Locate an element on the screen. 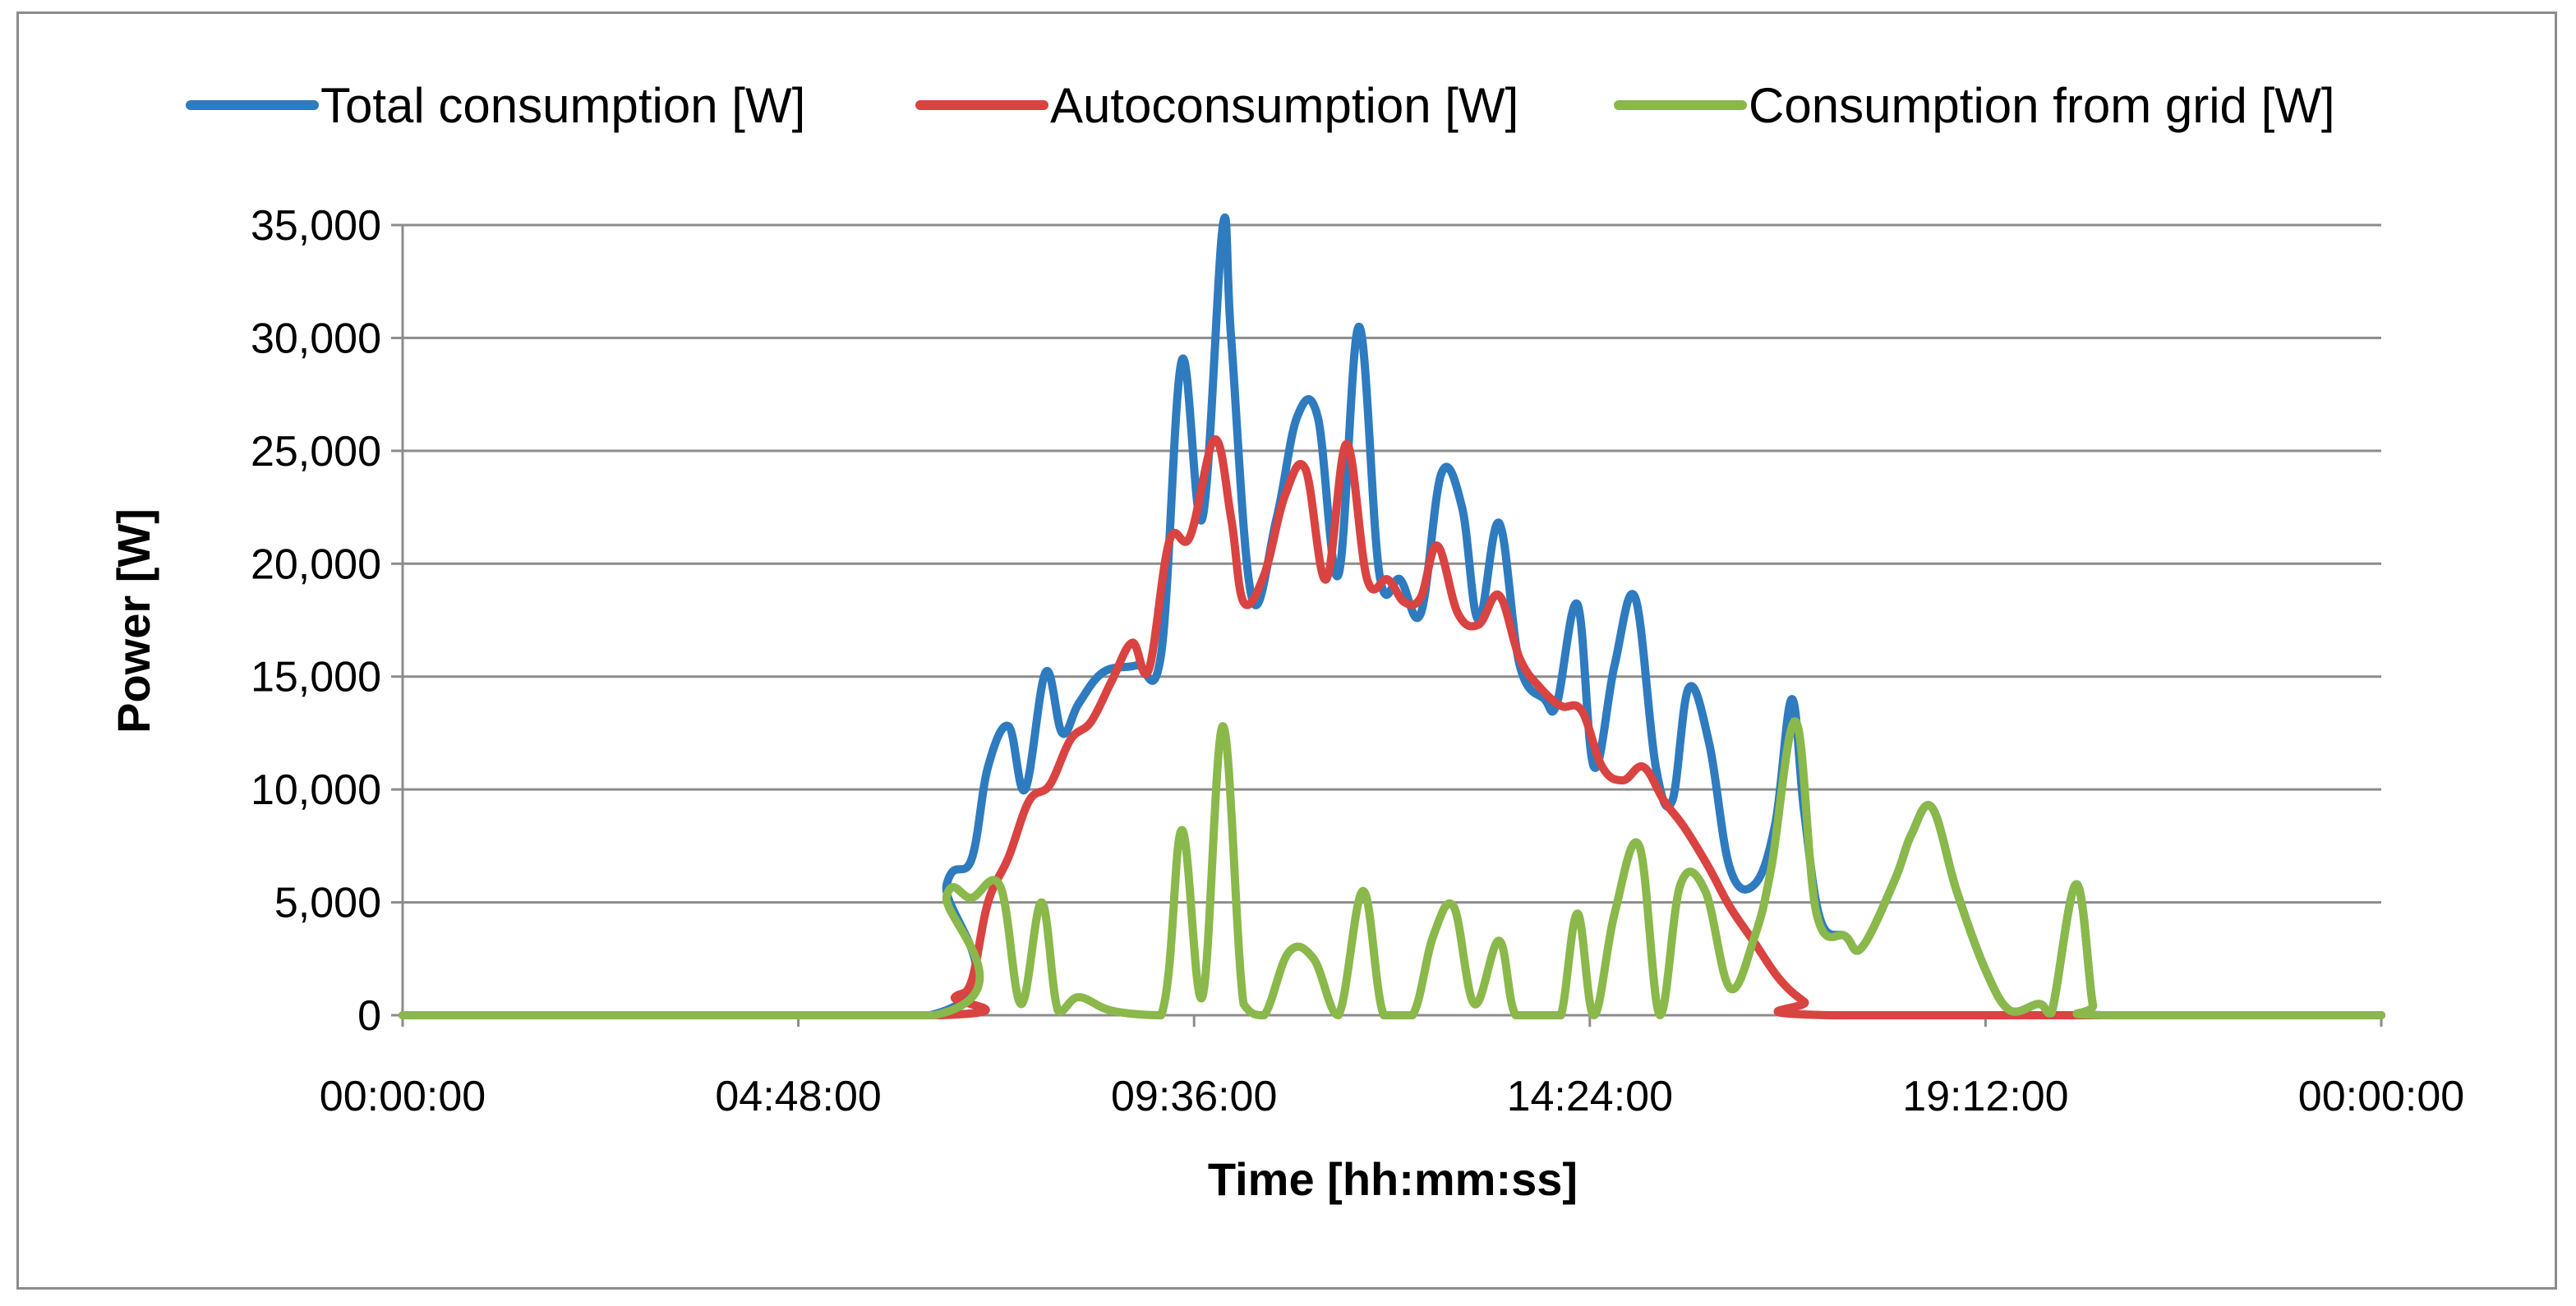  y-tick-label: 10,000 is located at coordinates (316, 790).